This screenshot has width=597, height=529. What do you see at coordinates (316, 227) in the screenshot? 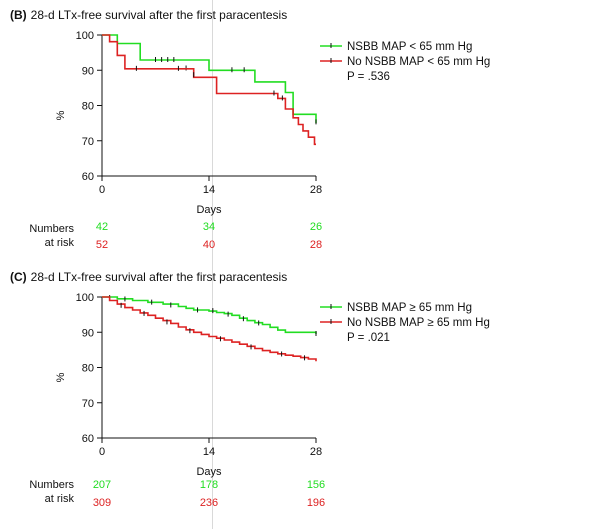
I see `risk-count: 26` at bounding box center [316, 227].